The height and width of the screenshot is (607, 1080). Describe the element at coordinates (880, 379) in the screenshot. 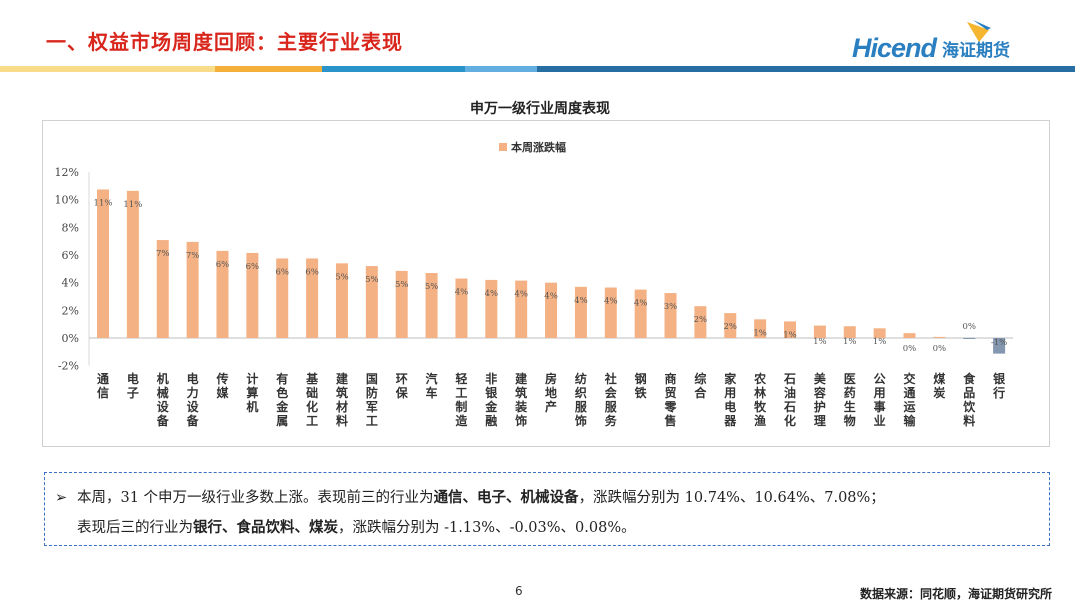

I see `category-label: 公` at that location.